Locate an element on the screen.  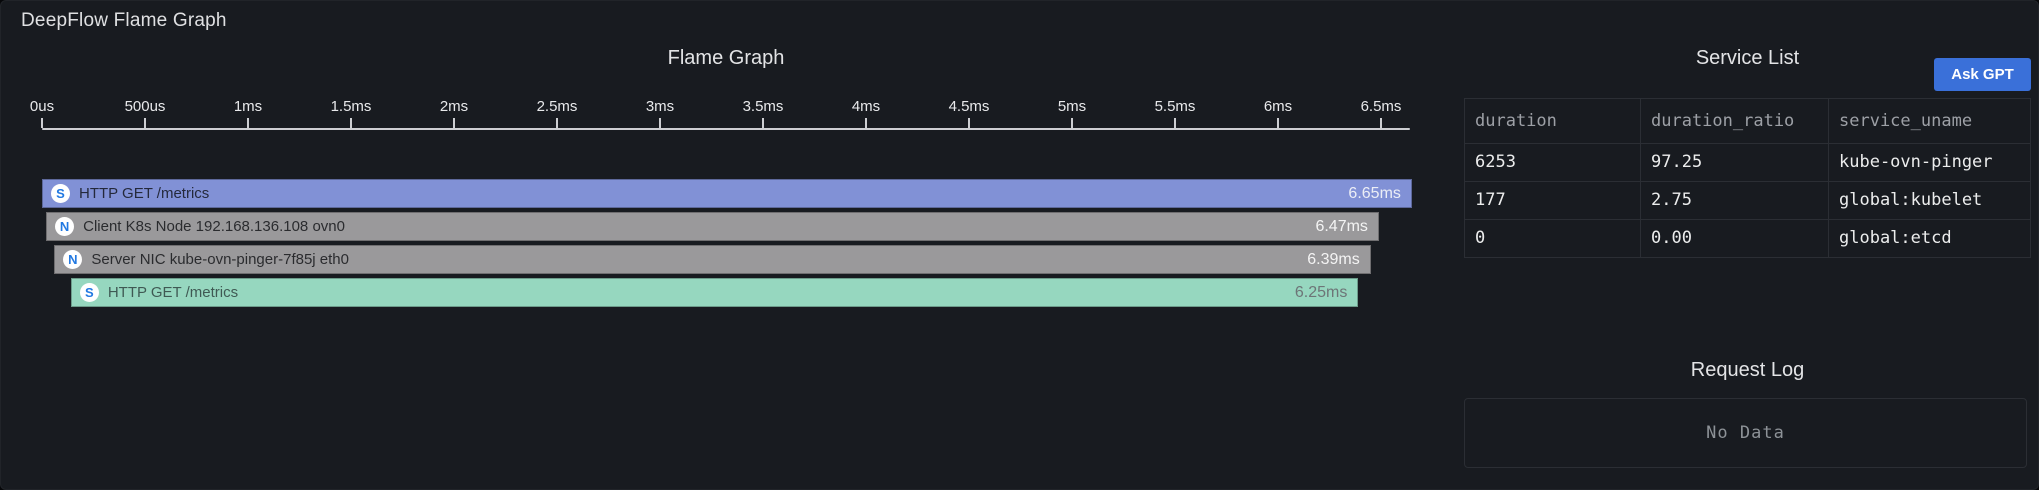
axis-tick-label: 3.5ms is located at coordinates (763, 106).